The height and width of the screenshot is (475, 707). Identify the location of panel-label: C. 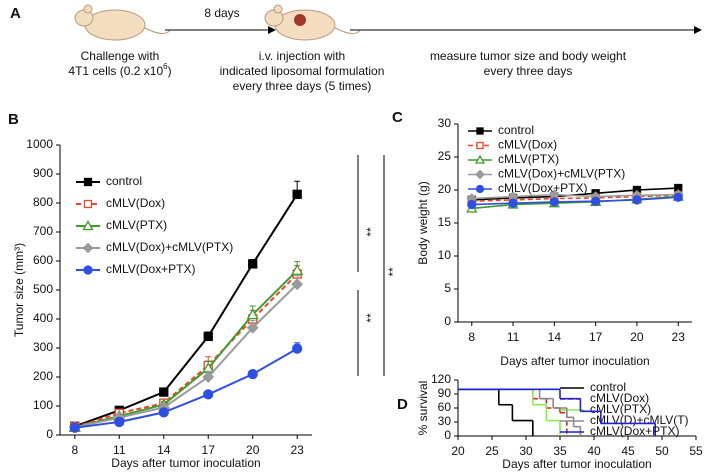
(397, 117).